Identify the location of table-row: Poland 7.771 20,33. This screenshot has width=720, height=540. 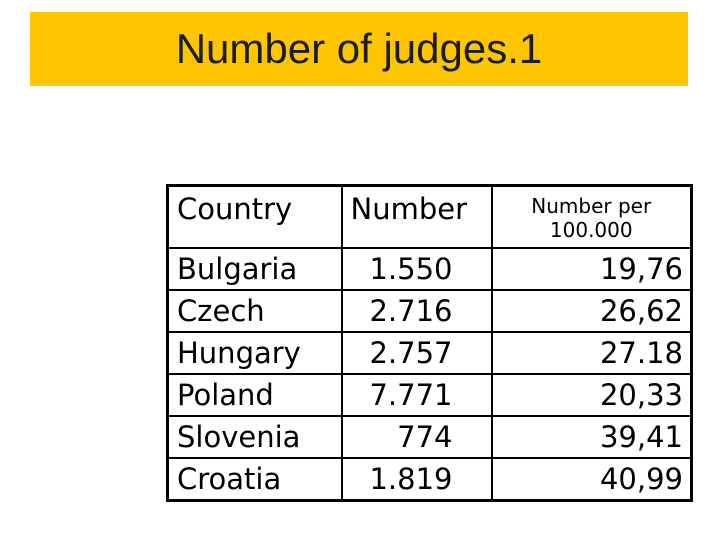
(429, 394).